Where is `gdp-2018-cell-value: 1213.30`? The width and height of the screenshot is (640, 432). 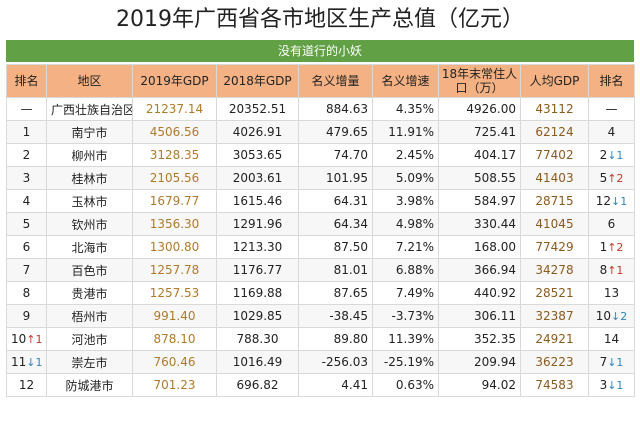 gdp-2018-cell-value: 1213.30 is located at coordinates (257, 247).